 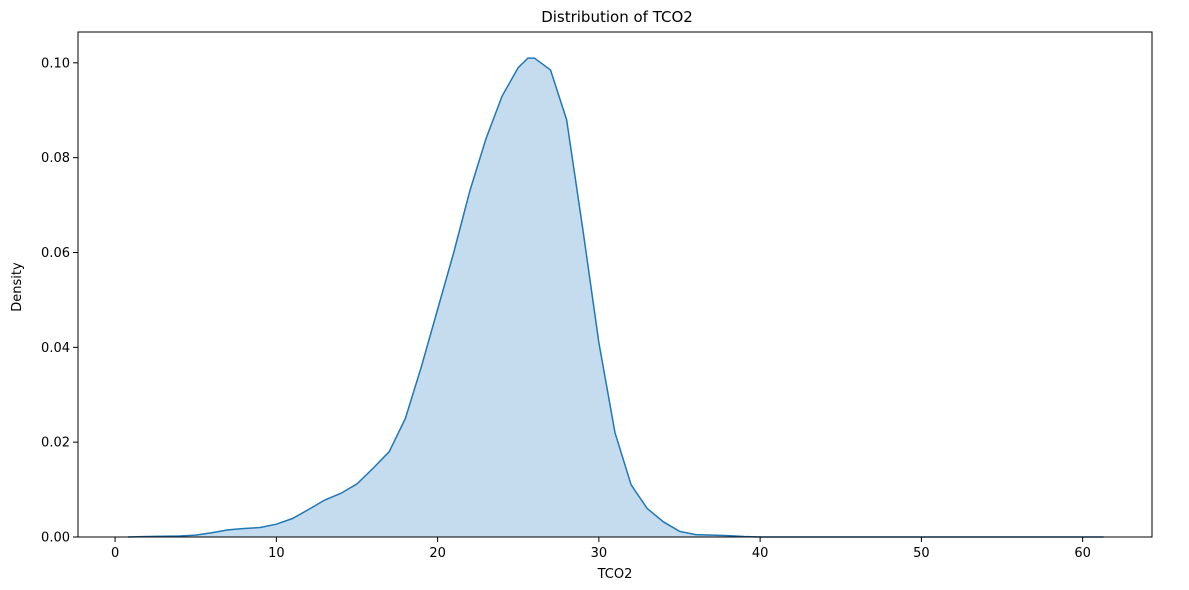 I want to click on x-axis-ticks: 0 10 20 30 40 50 60, so click(x=601, y=549).